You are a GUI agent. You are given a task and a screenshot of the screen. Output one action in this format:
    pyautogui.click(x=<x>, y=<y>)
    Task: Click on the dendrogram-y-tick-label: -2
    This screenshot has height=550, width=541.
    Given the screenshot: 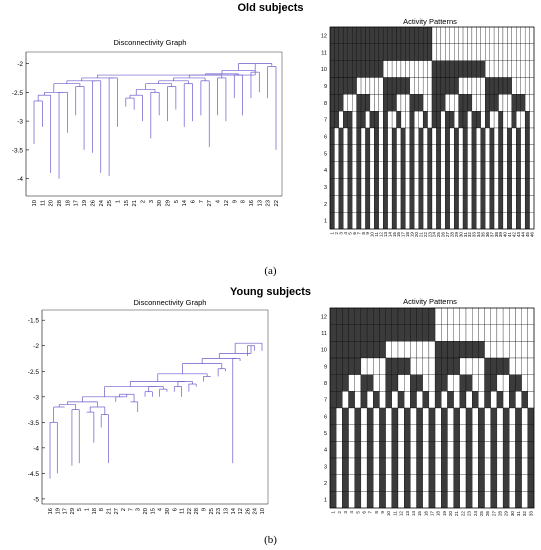 What is the action you would take?
    pyautogui.click(x=36, y=346)
    